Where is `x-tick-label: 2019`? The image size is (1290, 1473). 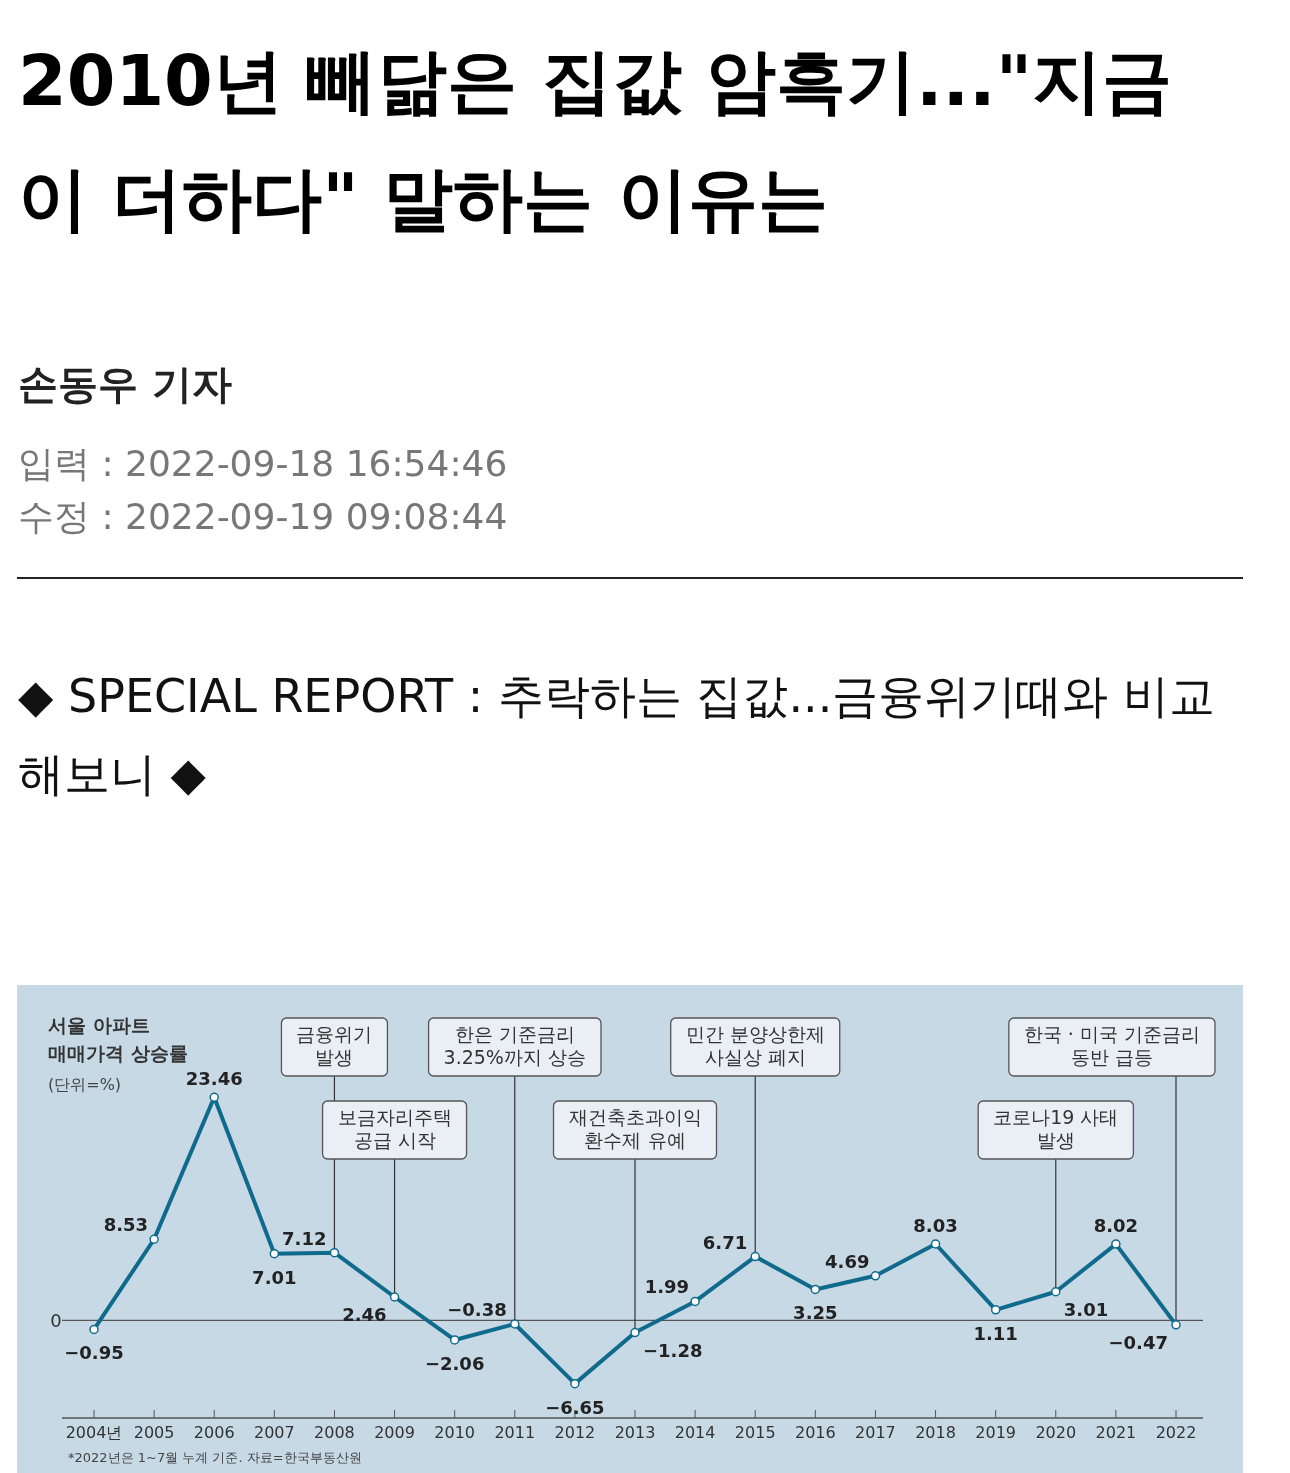
x-tick-label: 2019 is located at coordinates (996, 1432).